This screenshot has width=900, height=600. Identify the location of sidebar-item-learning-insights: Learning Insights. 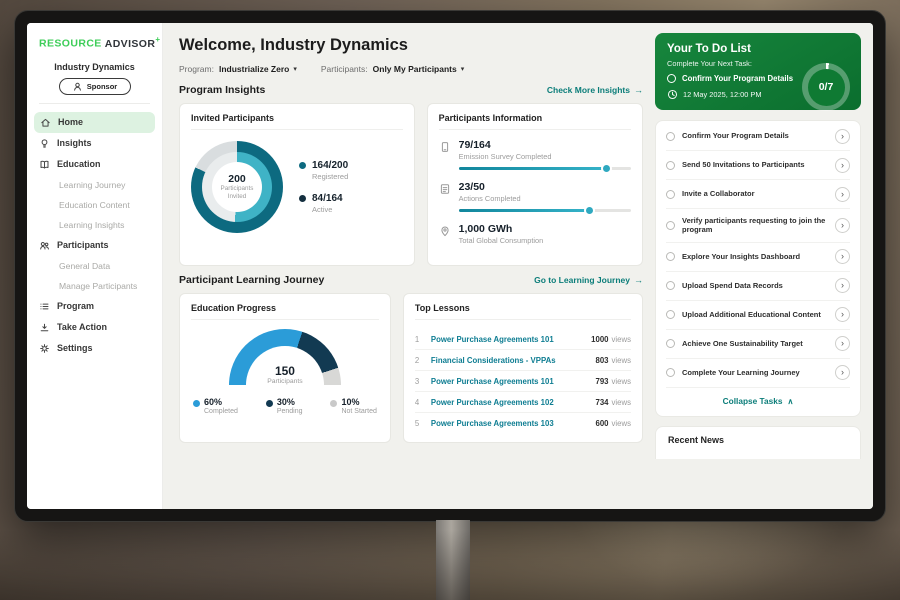
(94, 225).